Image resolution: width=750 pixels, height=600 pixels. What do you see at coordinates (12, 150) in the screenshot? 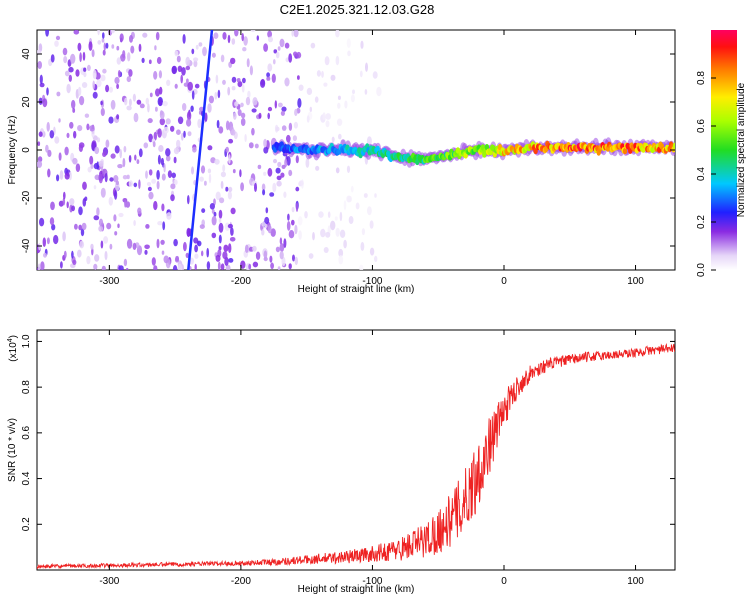
I see `spectrogram-ylabel: Frequency (Hz)` at bounding box center [12, 150].